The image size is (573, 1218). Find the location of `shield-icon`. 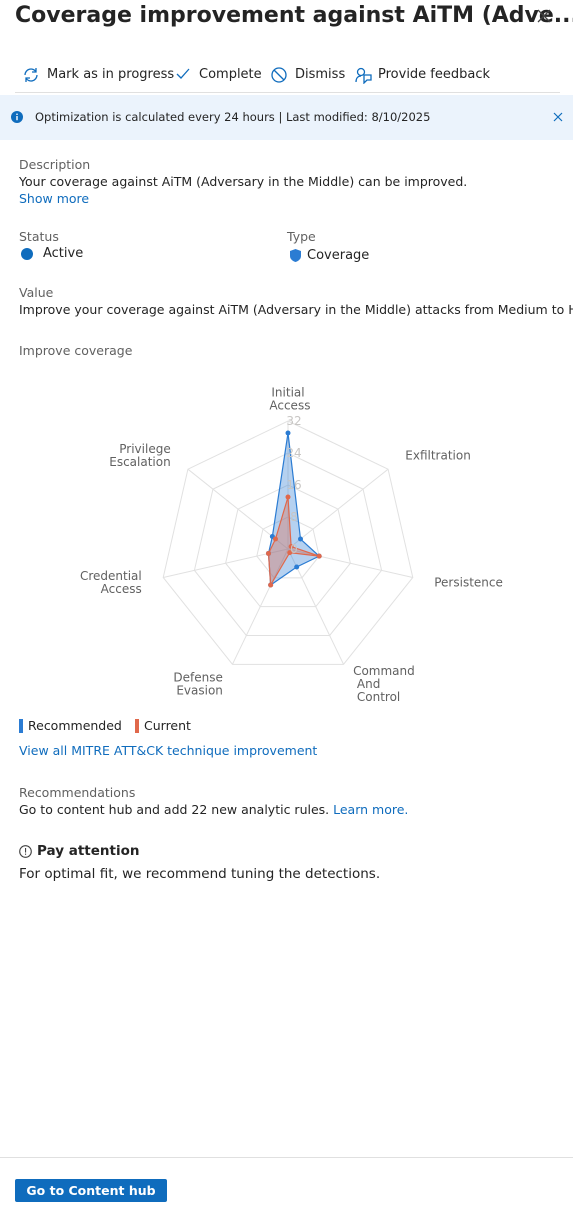

shield-icon is located at coordinates (295, 255).